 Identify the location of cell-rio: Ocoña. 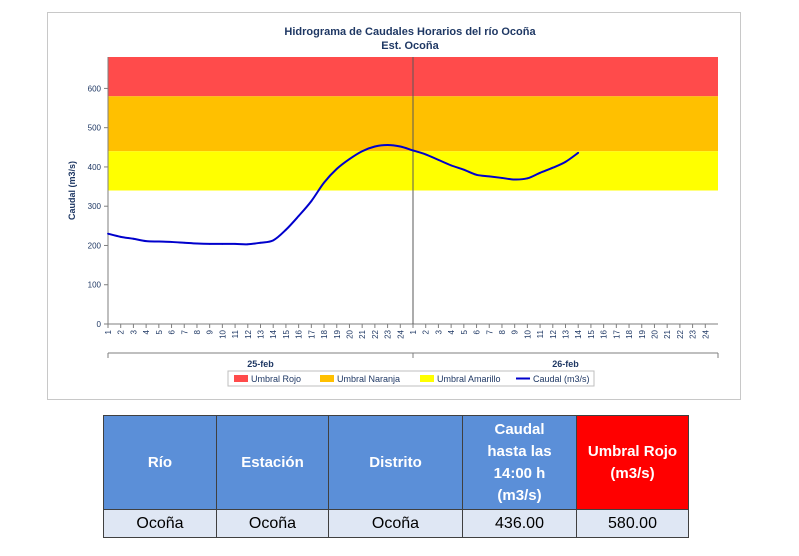
(160, 523).